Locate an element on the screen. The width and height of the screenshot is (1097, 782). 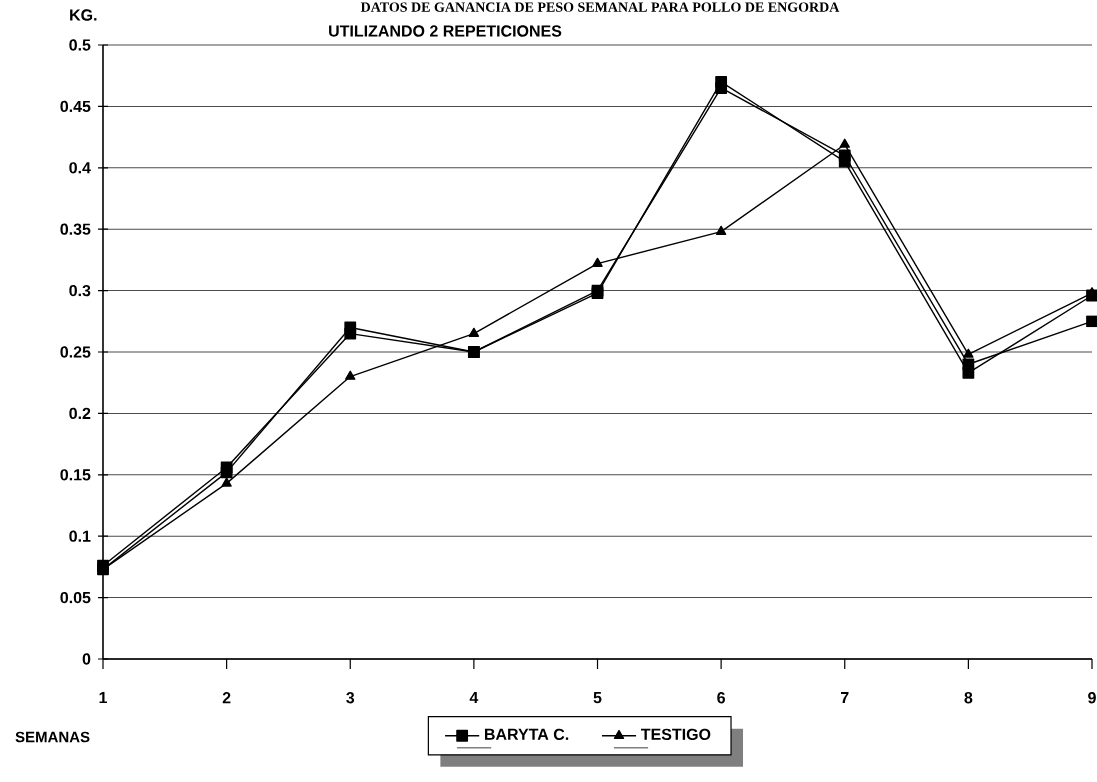
x-tick-label: 5 is located at coordinates (597, 698).